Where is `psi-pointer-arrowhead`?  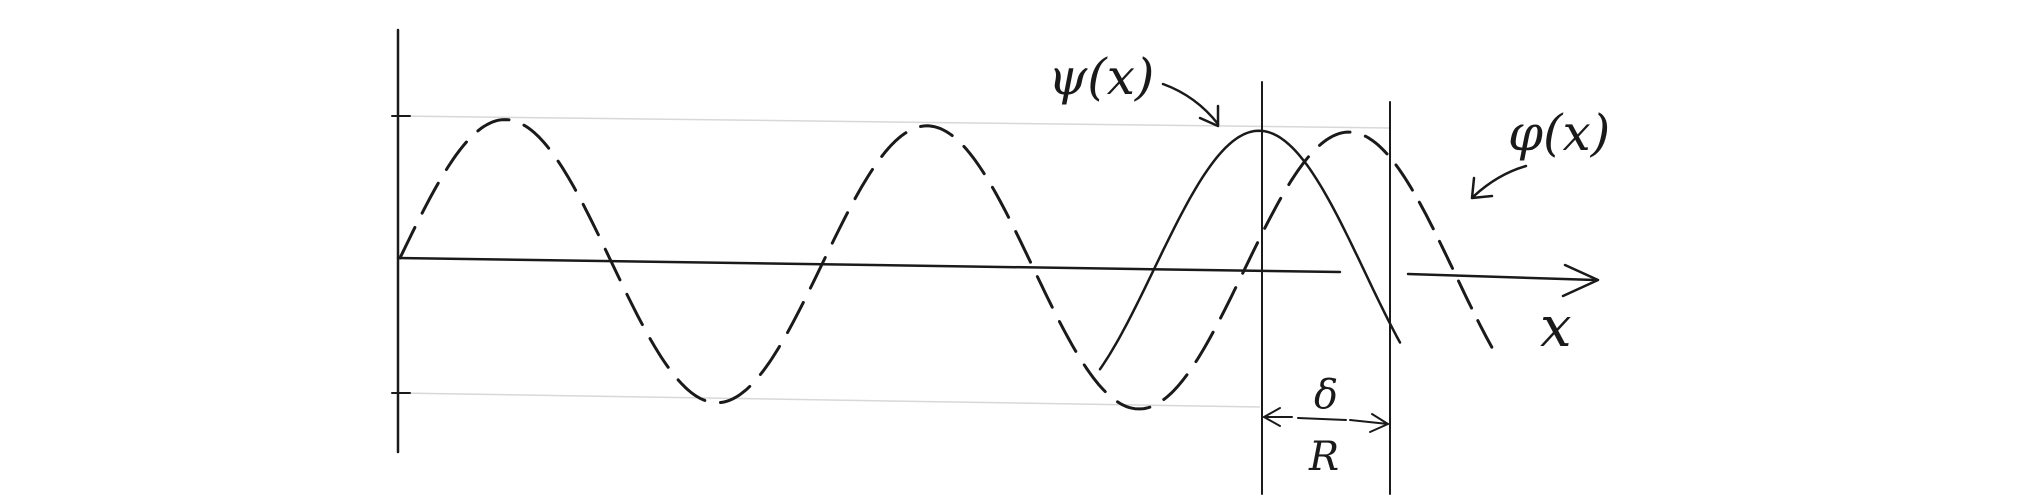
psi-pointer-arrowhead is located at coordinates (1209, 116).